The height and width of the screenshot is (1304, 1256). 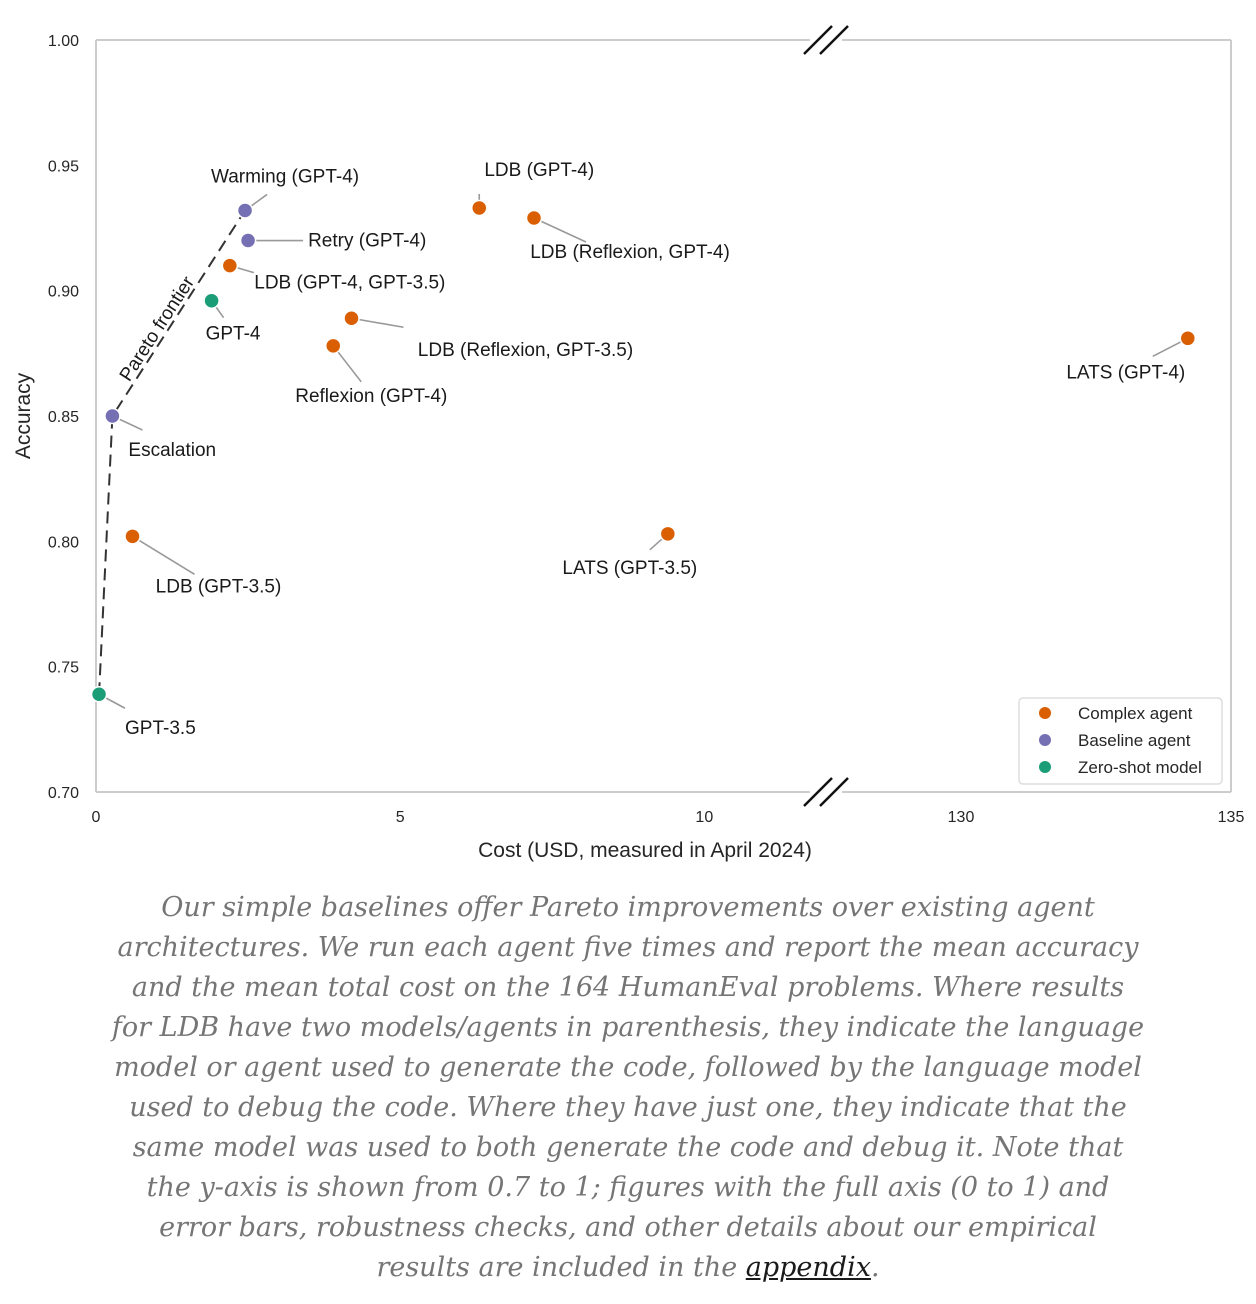 I want to click on appendix-link: appendix, so click(x=808, y=1267).